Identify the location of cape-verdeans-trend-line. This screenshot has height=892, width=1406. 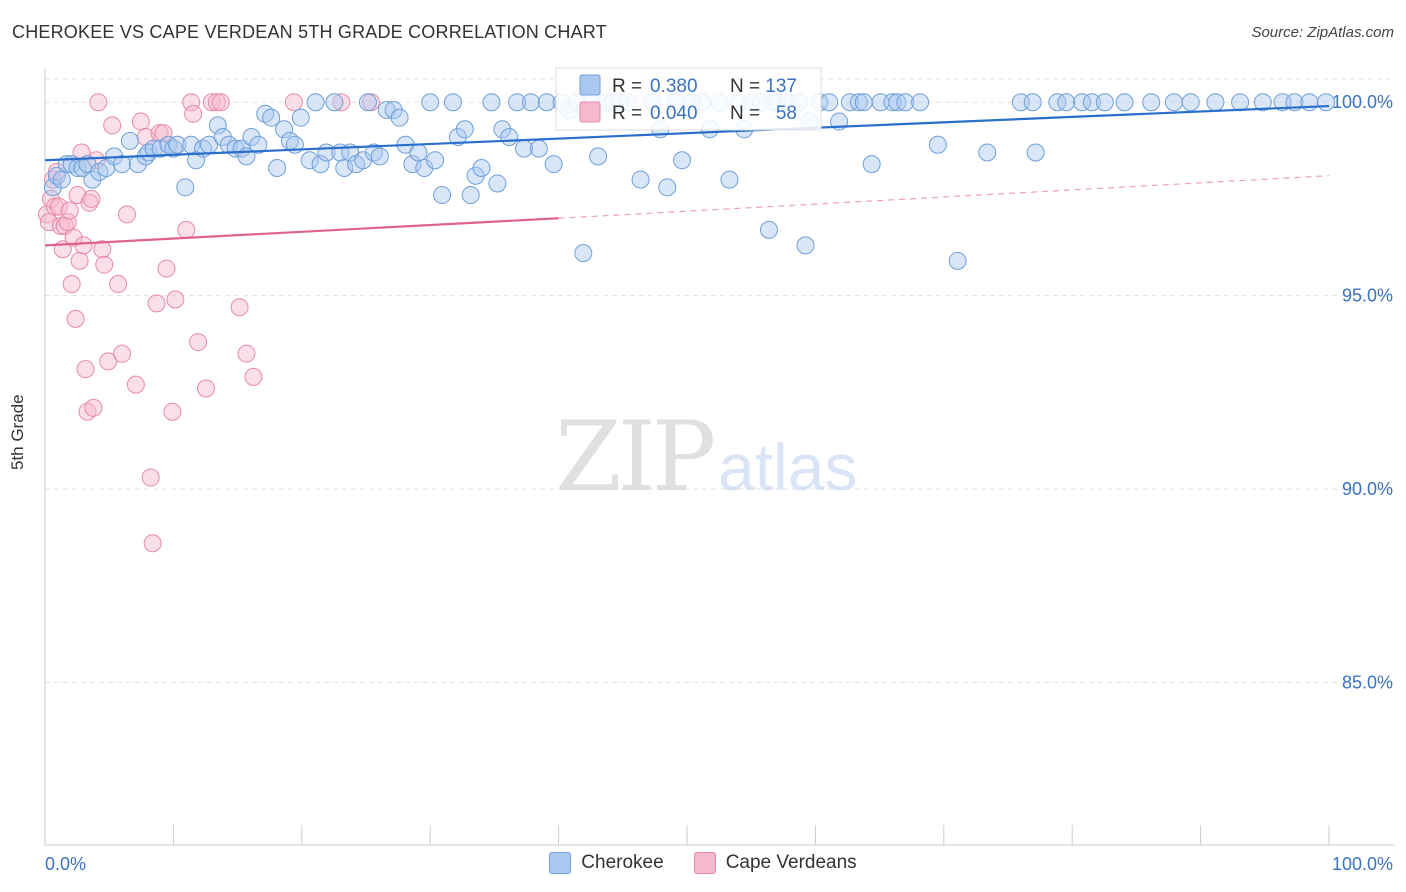
(301, 232).